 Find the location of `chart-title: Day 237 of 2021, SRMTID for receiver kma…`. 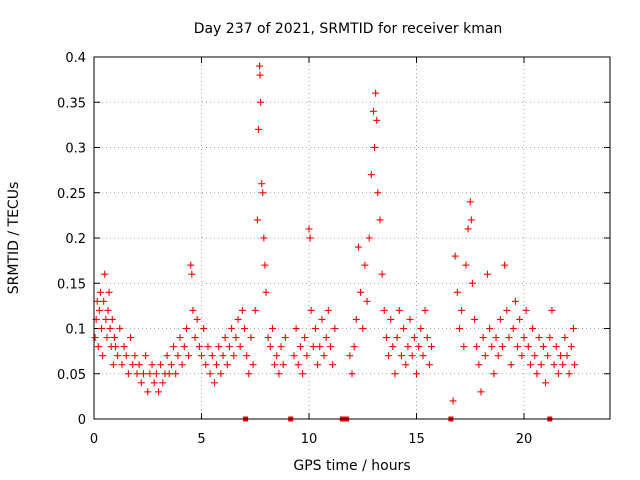

chart-title: Day 237 of 2021, SRMTID for receiver kma… is located at coordinates (348, 29).